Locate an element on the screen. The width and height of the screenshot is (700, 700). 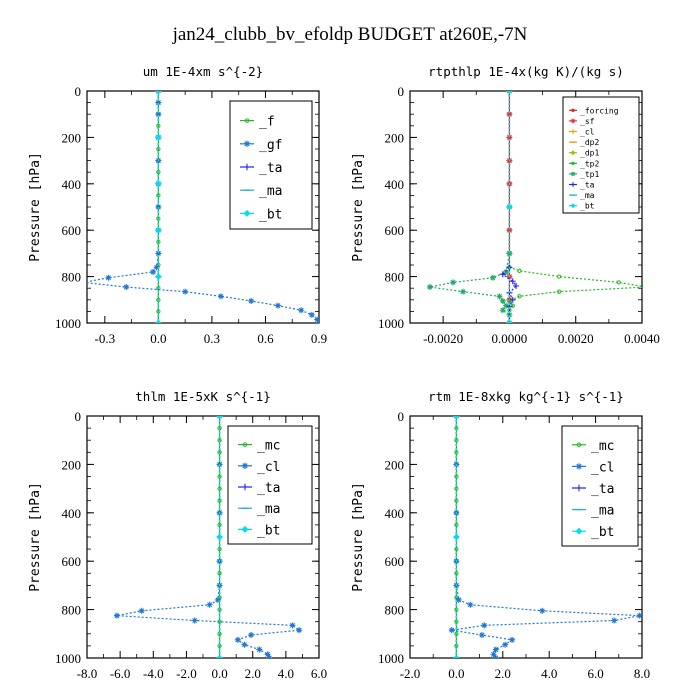
legend: _forcing _sf _cl_dp2 _dp1_tp2 _tp1 _ta_ma _bt is located at coordinates (601, 155).